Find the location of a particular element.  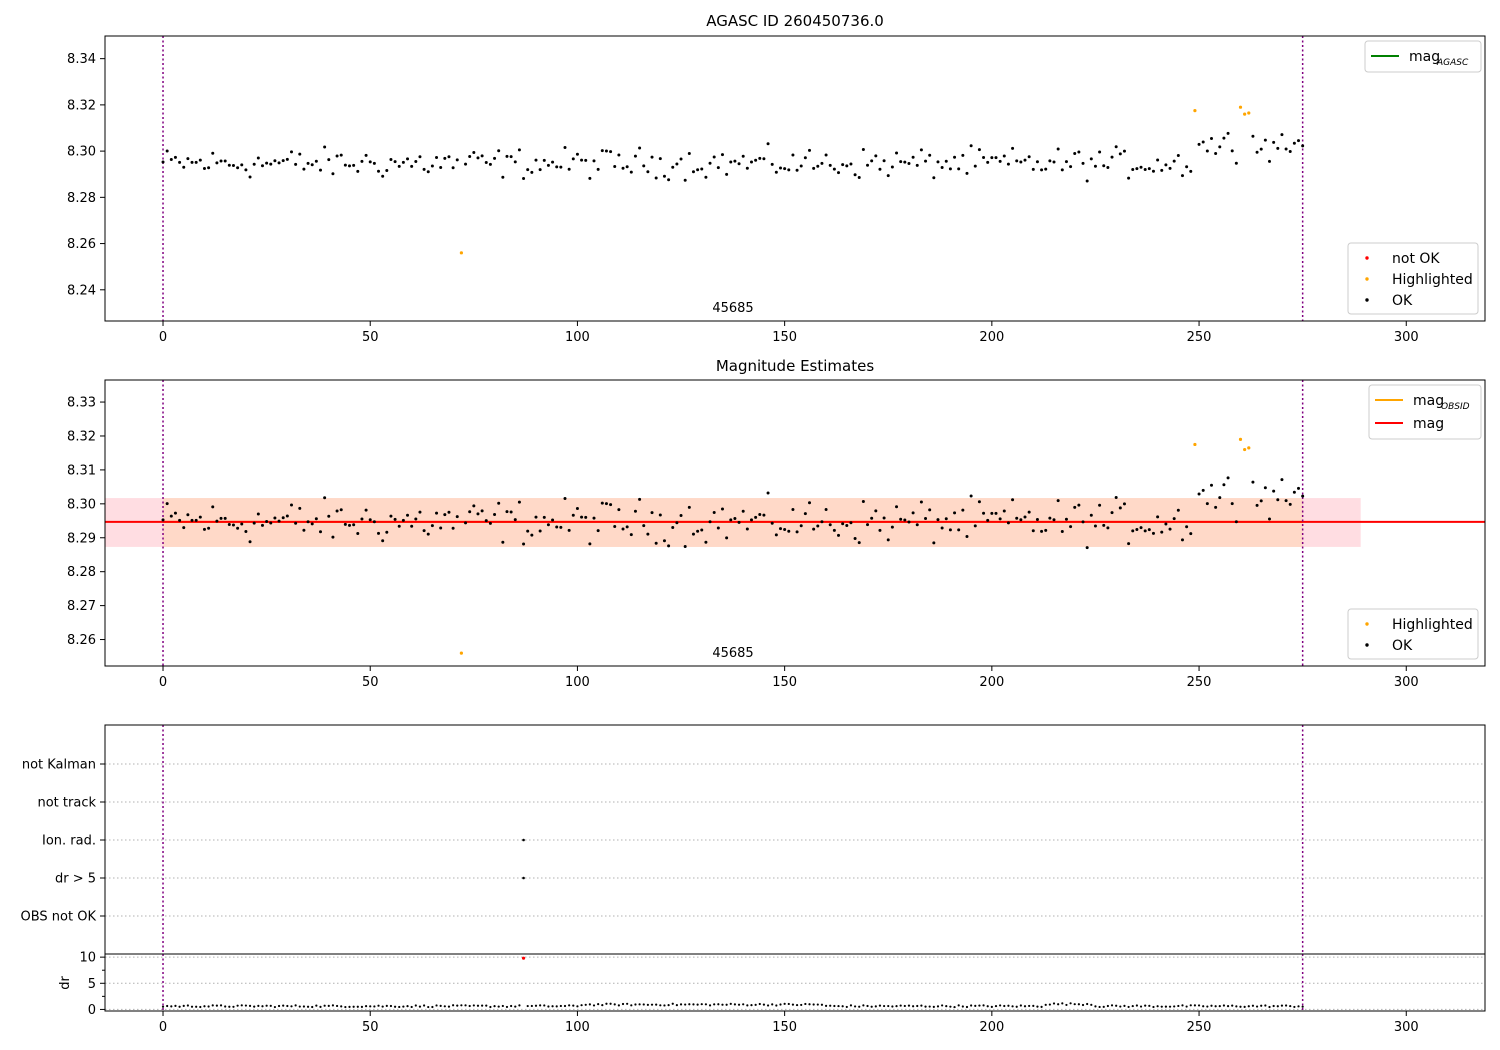

agasc-xtick-label-0: 0 is located at coordinates (163, 337).